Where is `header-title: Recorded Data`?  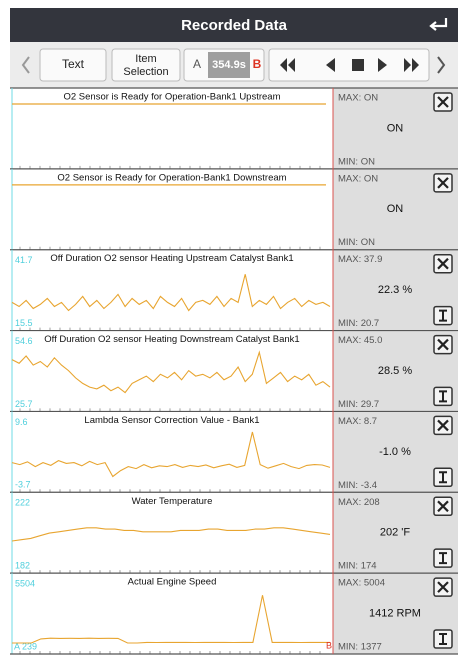 header-title: Recorded Data is located at coordinates (234, 25).